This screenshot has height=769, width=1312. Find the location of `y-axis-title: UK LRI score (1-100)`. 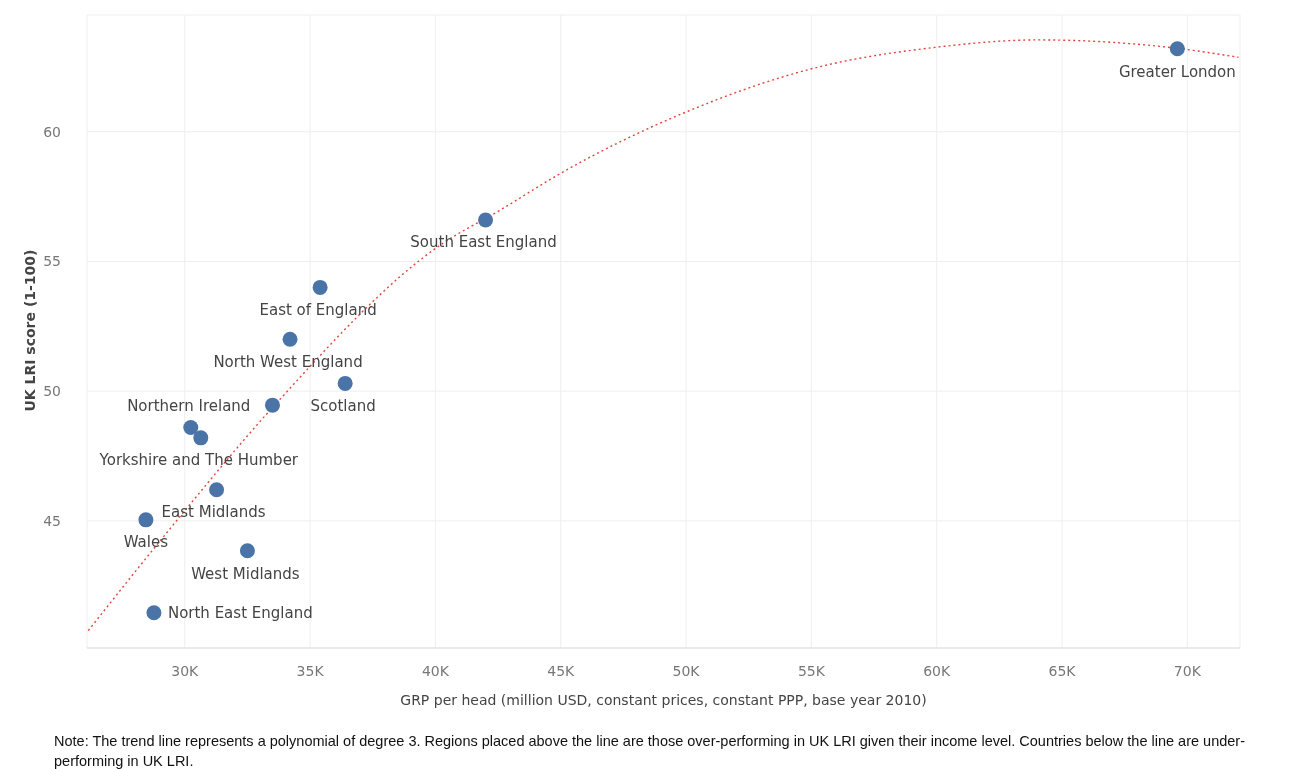

y-axis-title: UK LRI score (1-100) is located at coordinates (29, 330).